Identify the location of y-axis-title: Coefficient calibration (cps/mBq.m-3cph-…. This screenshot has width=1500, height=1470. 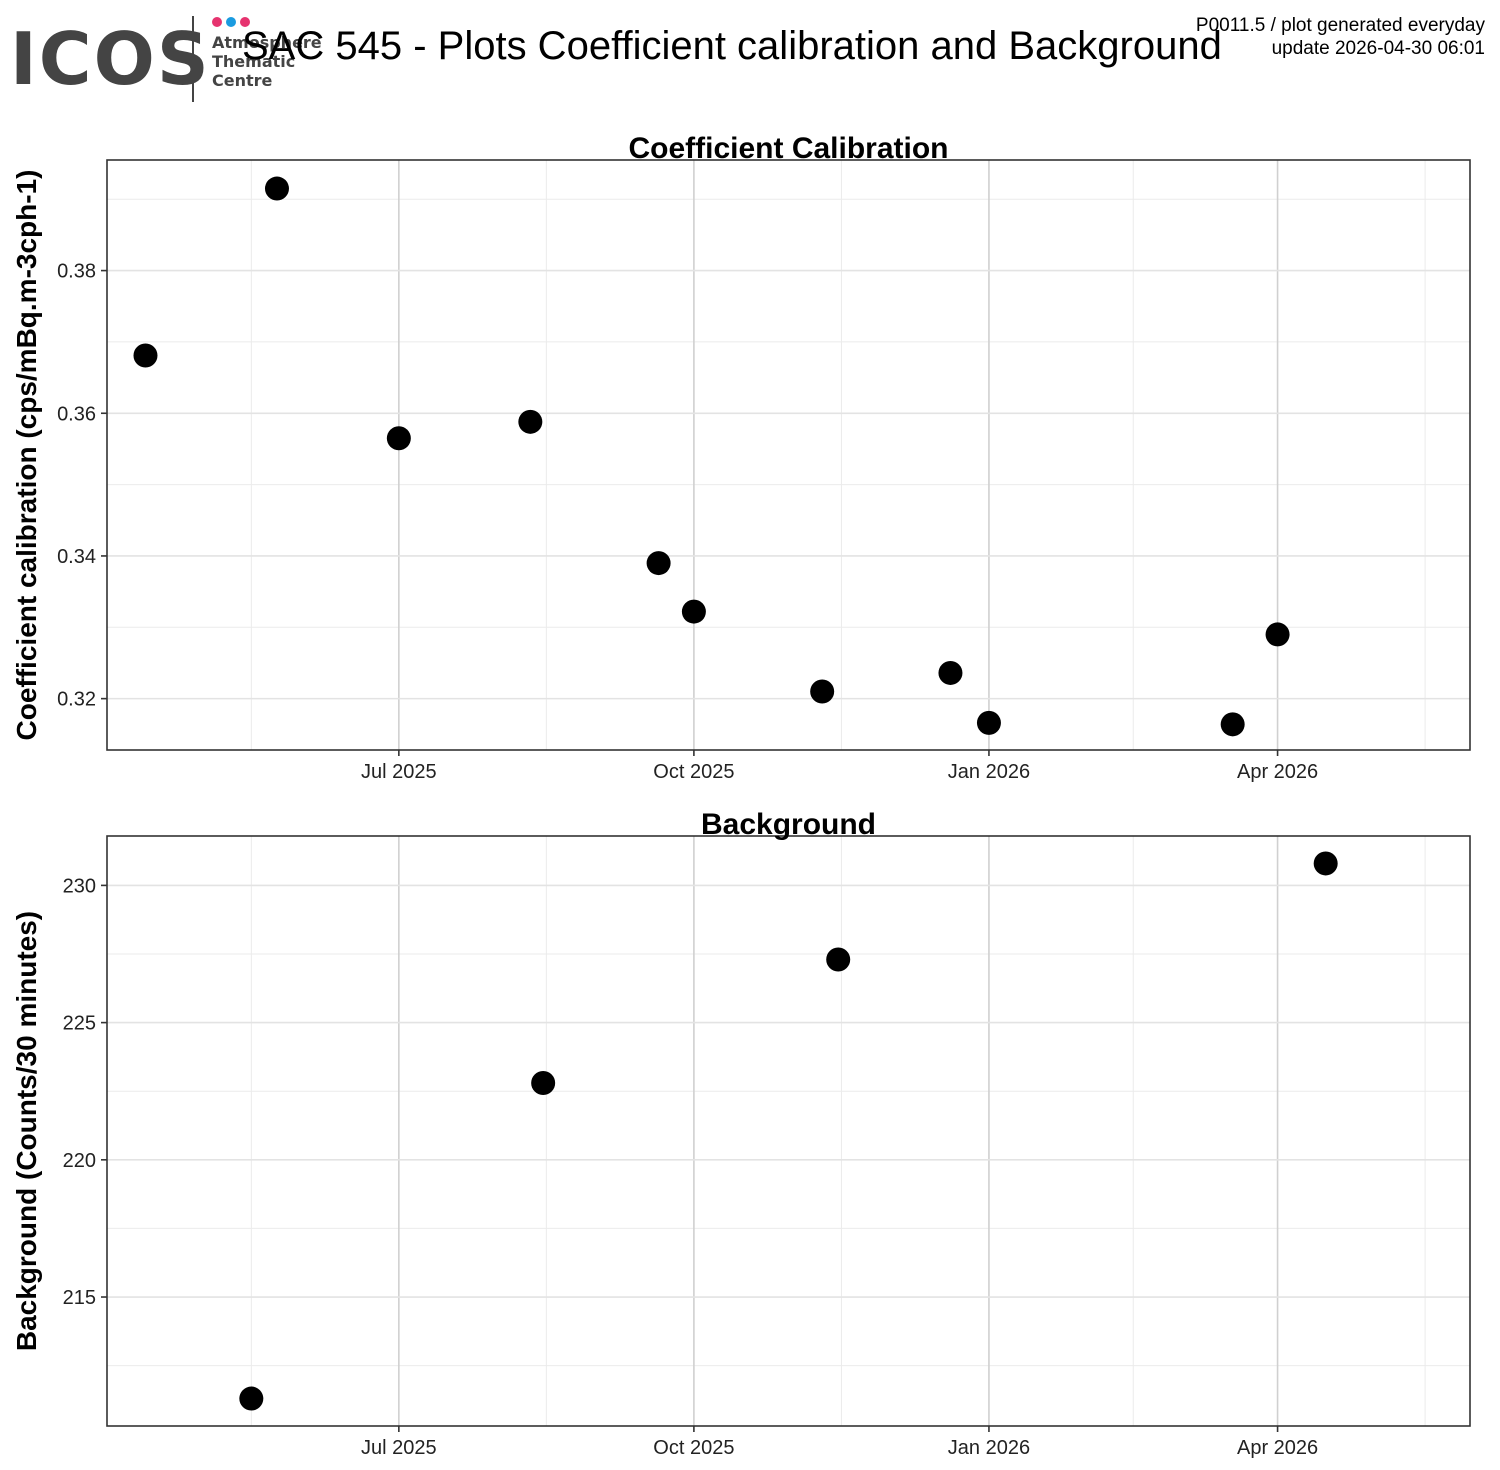
(26, 455).